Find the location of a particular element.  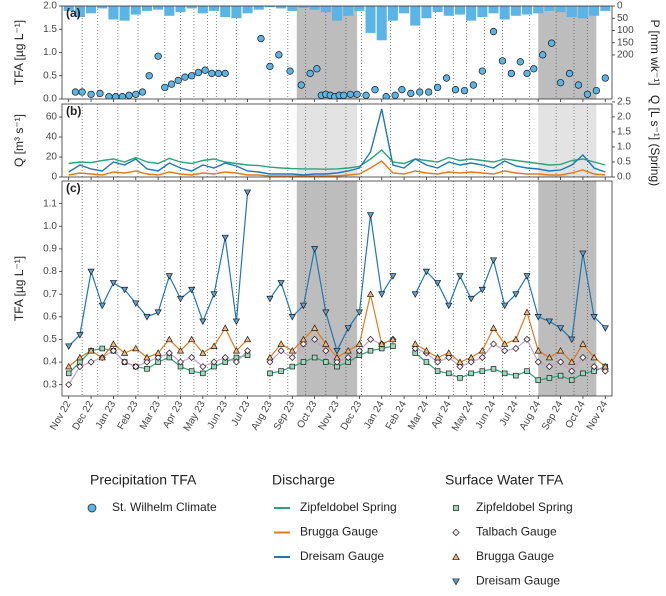

legend-label: Zipfeldobel Spring is located at coordinates (348, 507).